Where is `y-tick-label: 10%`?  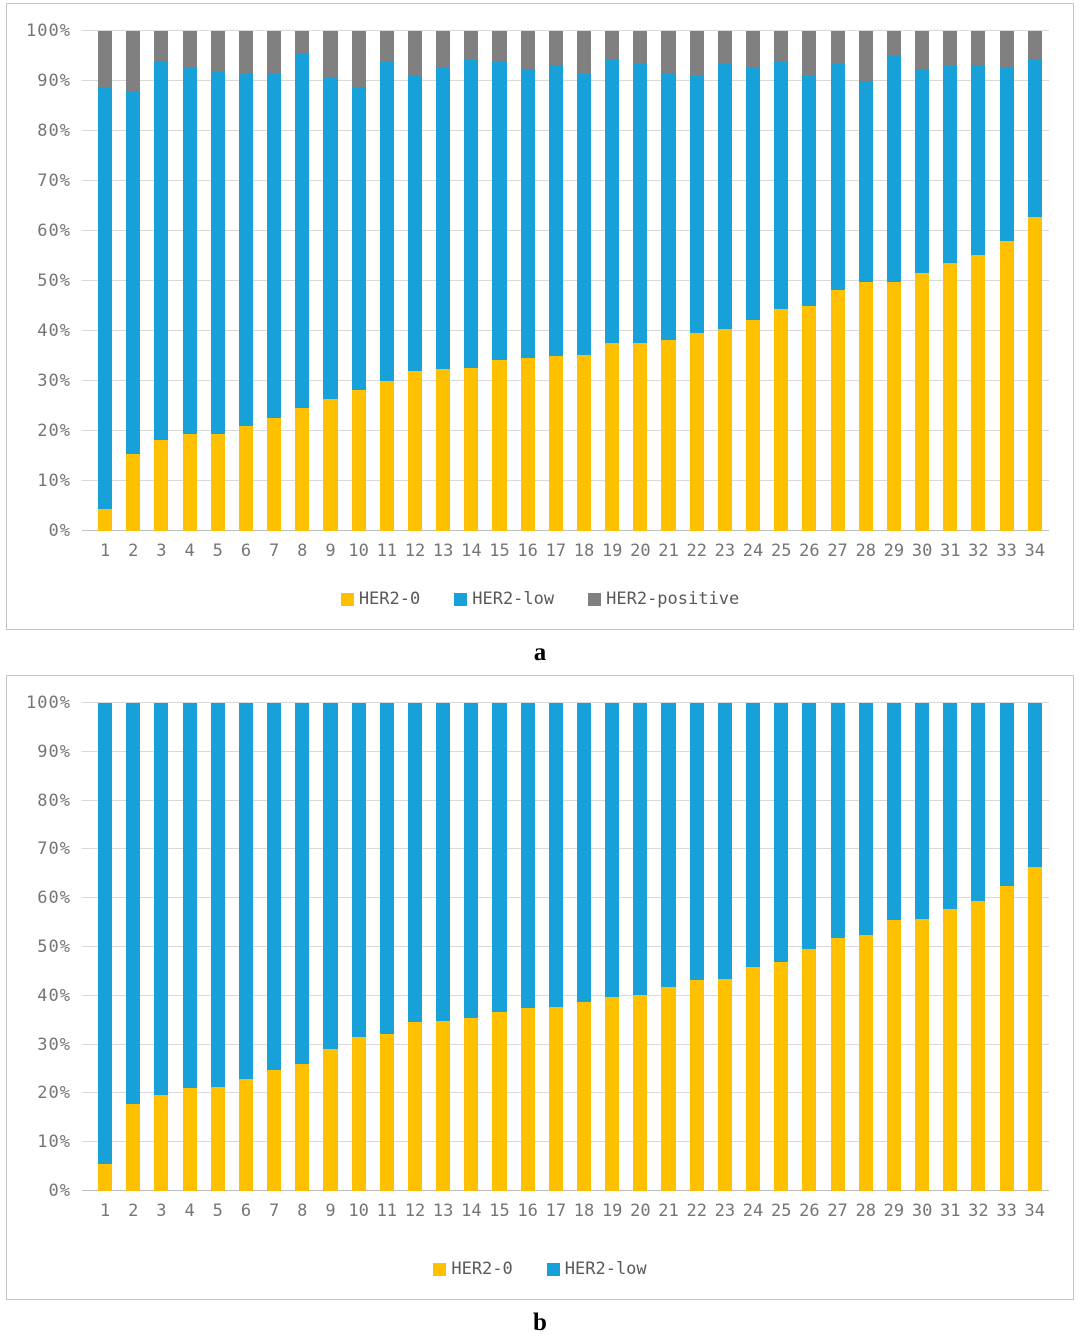
y-tick-label: 10% is located at coordinates (54, 1142).